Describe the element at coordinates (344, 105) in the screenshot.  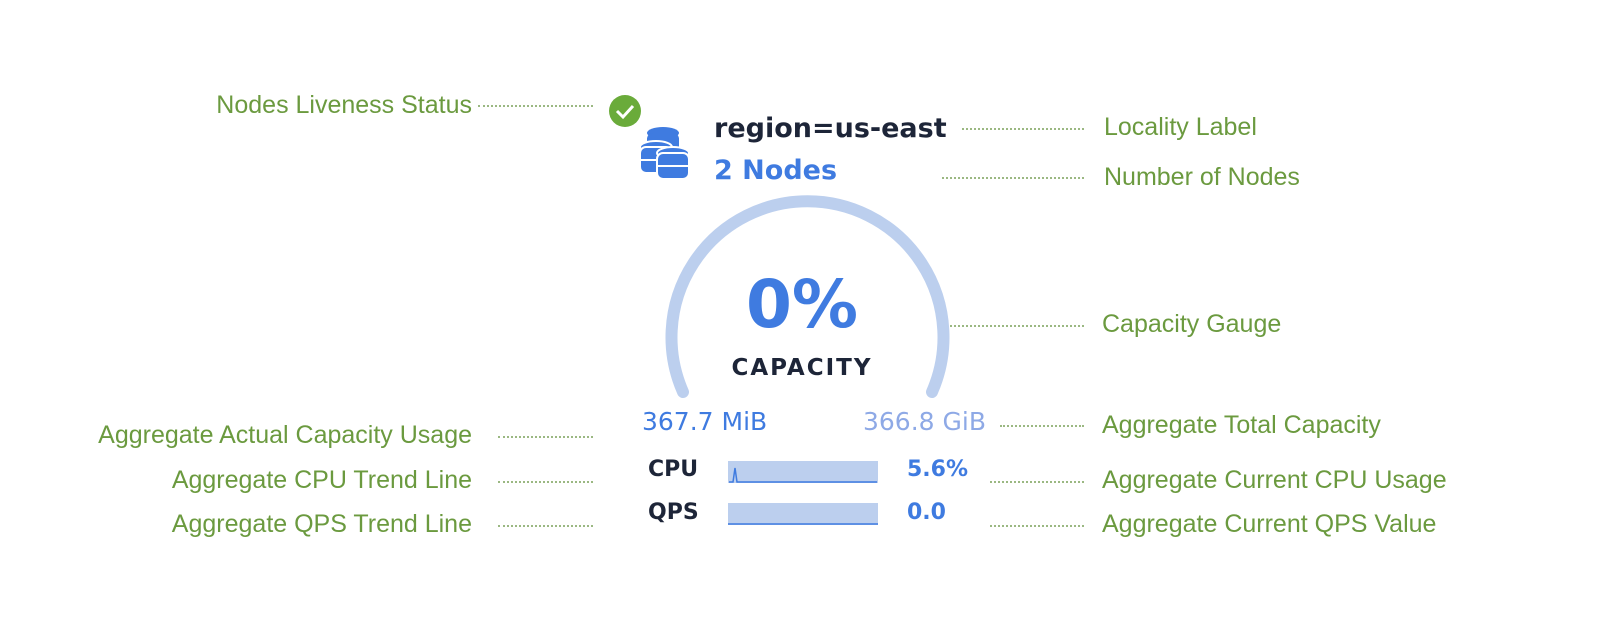
I see `annotation-liveness: Nodes Liveness Status` at that location.